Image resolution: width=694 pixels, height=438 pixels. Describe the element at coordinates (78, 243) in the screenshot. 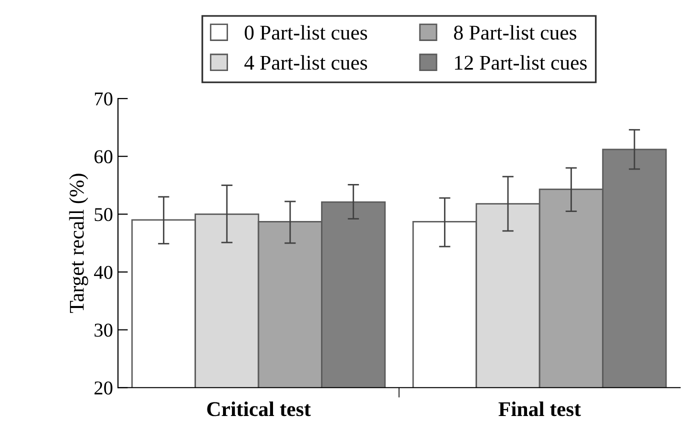

I see `y-axis-title: Target recall (%)` at that location.